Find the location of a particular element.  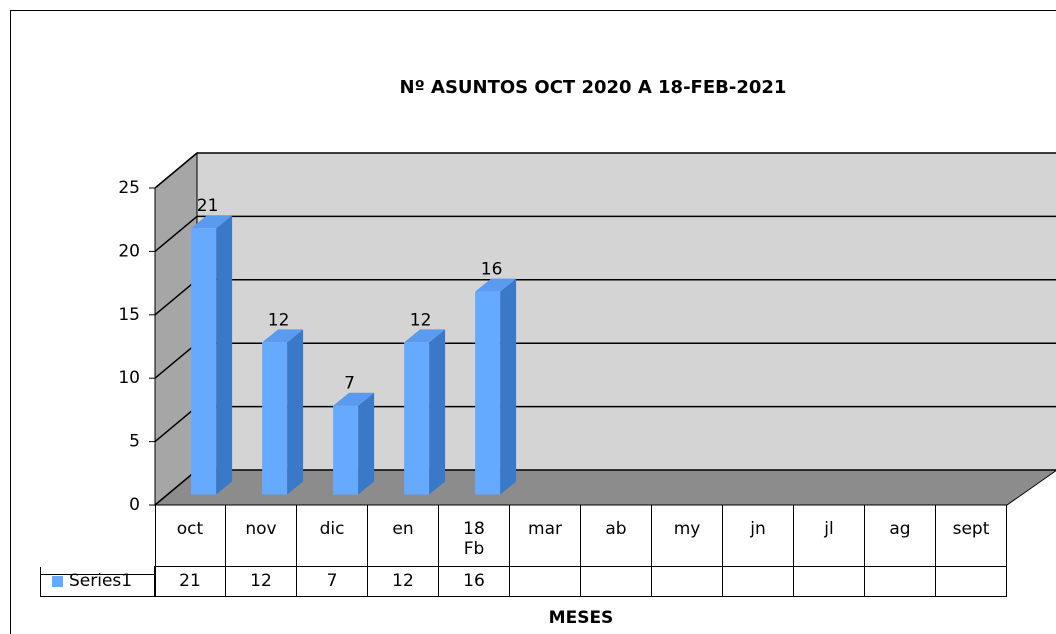

x-tick-label: jl is located at coordinates (829, 536).